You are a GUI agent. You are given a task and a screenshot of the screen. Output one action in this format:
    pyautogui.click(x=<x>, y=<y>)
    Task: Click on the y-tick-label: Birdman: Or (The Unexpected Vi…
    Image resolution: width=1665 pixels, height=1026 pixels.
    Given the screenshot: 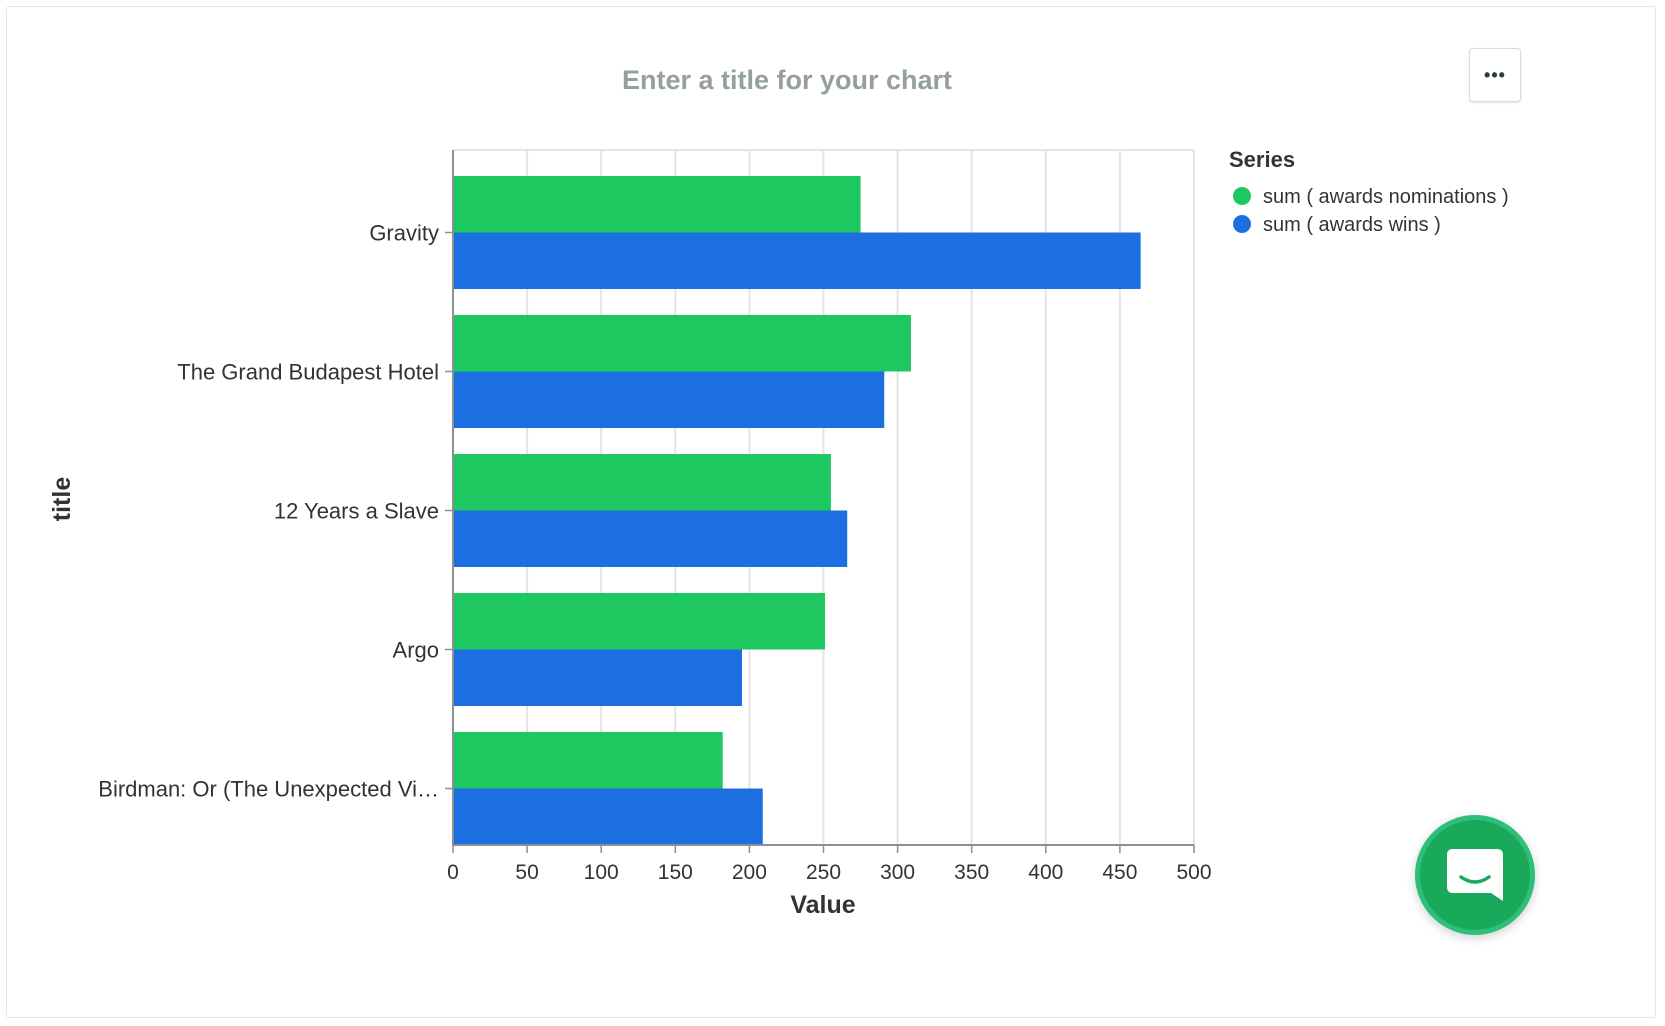 What is the action you would take?
    pyautogui.click(x=268, y=789)
    